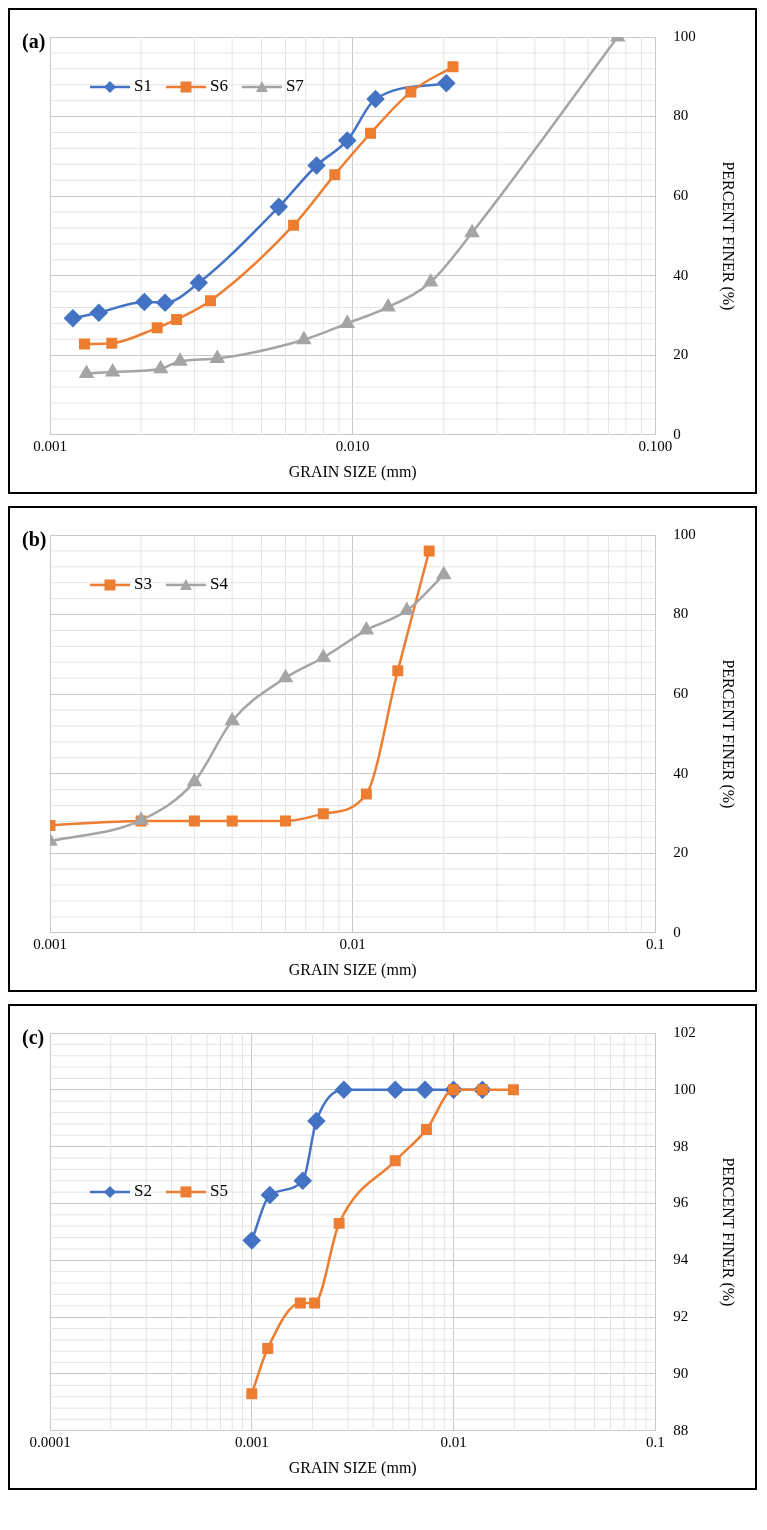  Describe the element at coordinates (681, 1316) in the screenshot. I see `y-tick-label: 92` at that location.